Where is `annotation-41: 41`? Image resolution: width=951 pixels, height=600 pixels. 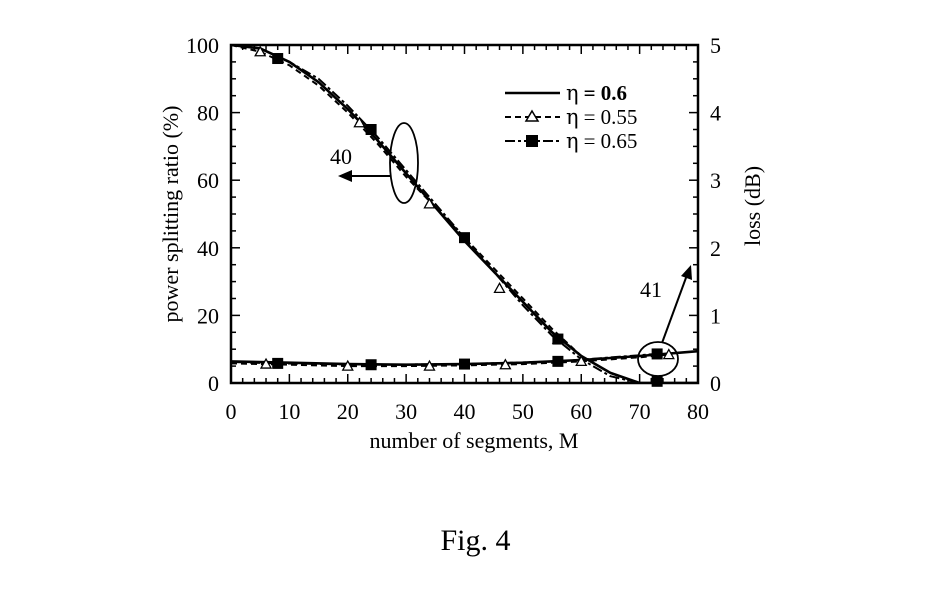 annotation-41: 41 is located at coordinates (664, 321).